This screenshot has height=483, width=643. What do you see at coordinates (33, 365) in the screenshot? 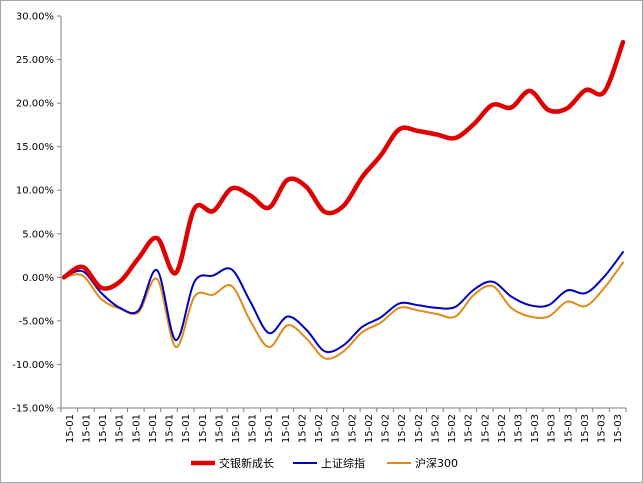
I see `y-tick-label: -10.00%` at bounding box center [33, 365].